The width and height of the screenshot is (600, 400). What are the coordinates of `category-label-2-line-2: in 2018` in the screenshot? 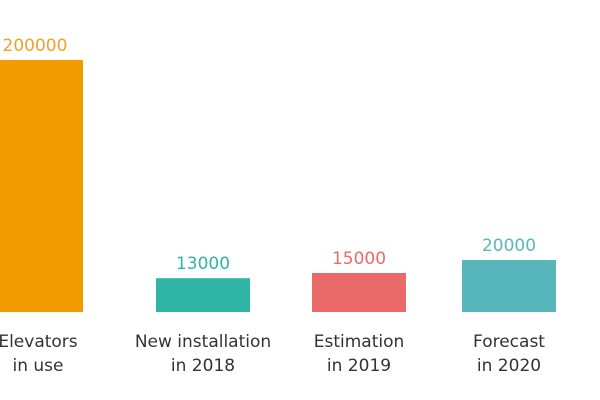 It's located at (203, 366).